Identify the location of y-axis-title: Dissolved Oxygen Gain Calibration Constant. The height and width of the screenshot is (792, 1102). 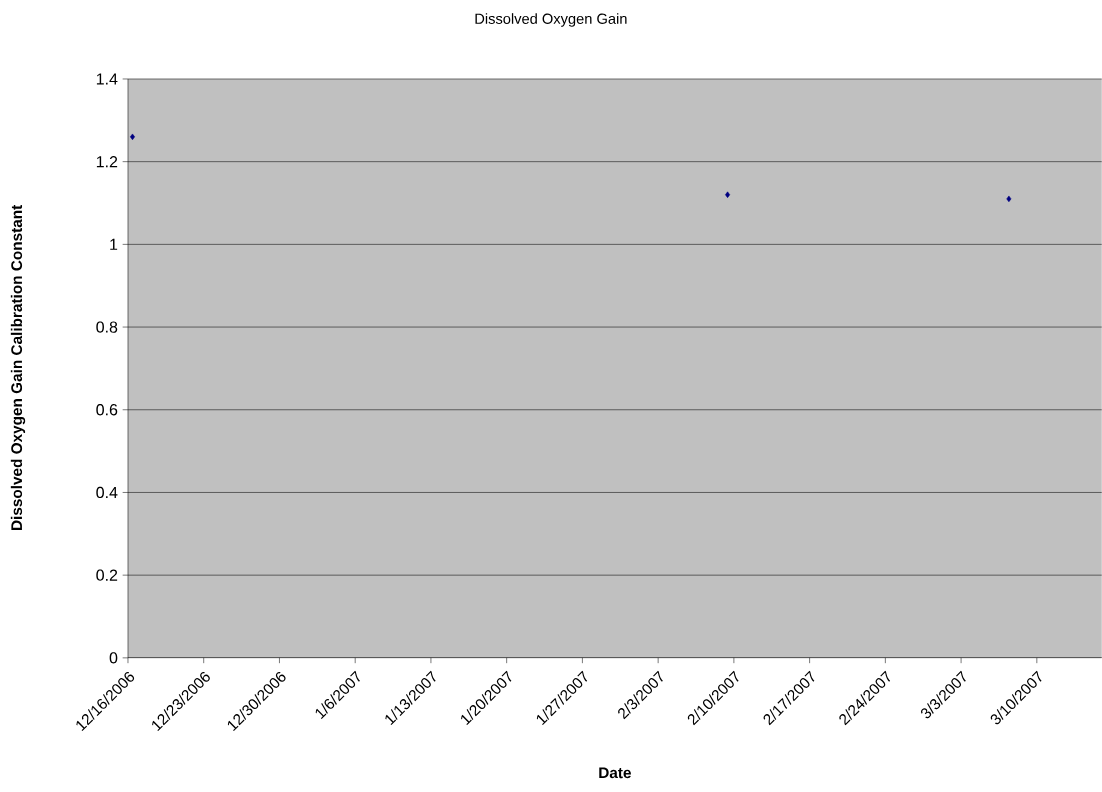
(18, 368).